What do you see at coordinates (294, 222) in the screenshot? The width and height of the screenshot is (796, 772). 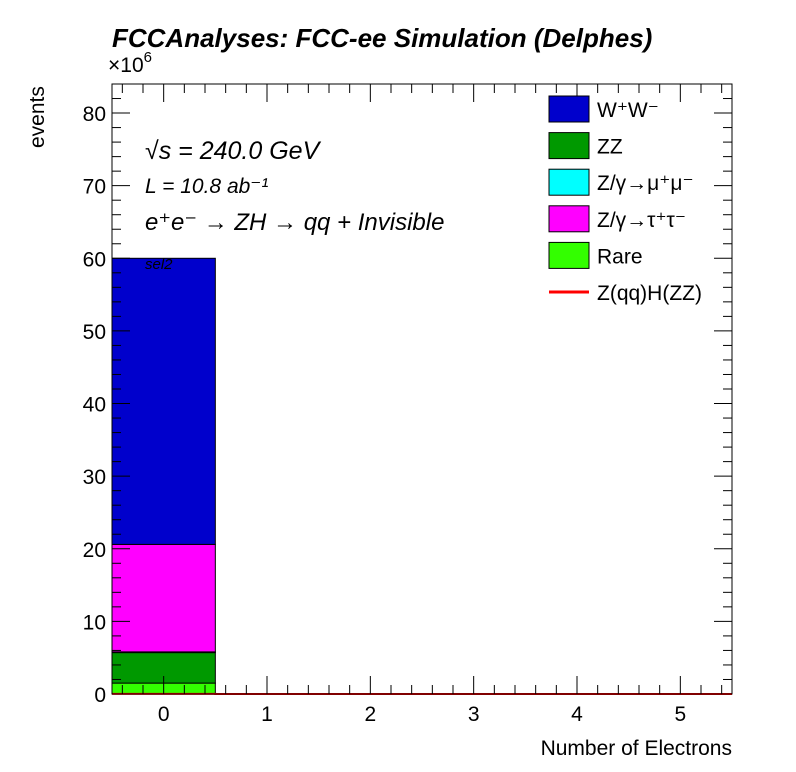 I see `process-annotation: e⁺e⁻ → ZH → qq + Invisible` at bounding box center [294, 222].